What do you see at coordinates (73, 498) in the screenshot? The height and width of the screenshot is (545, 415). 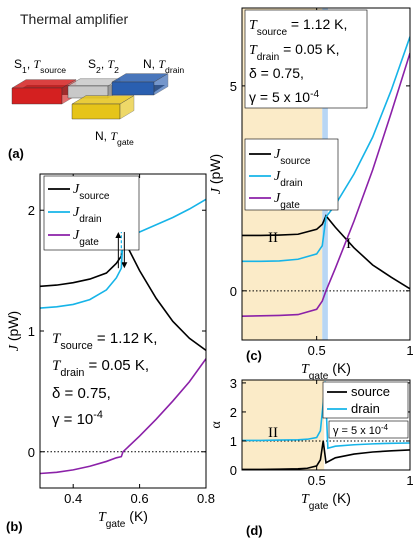 I see `x-tick-label: 0.4` at bounding box center [73, 498].